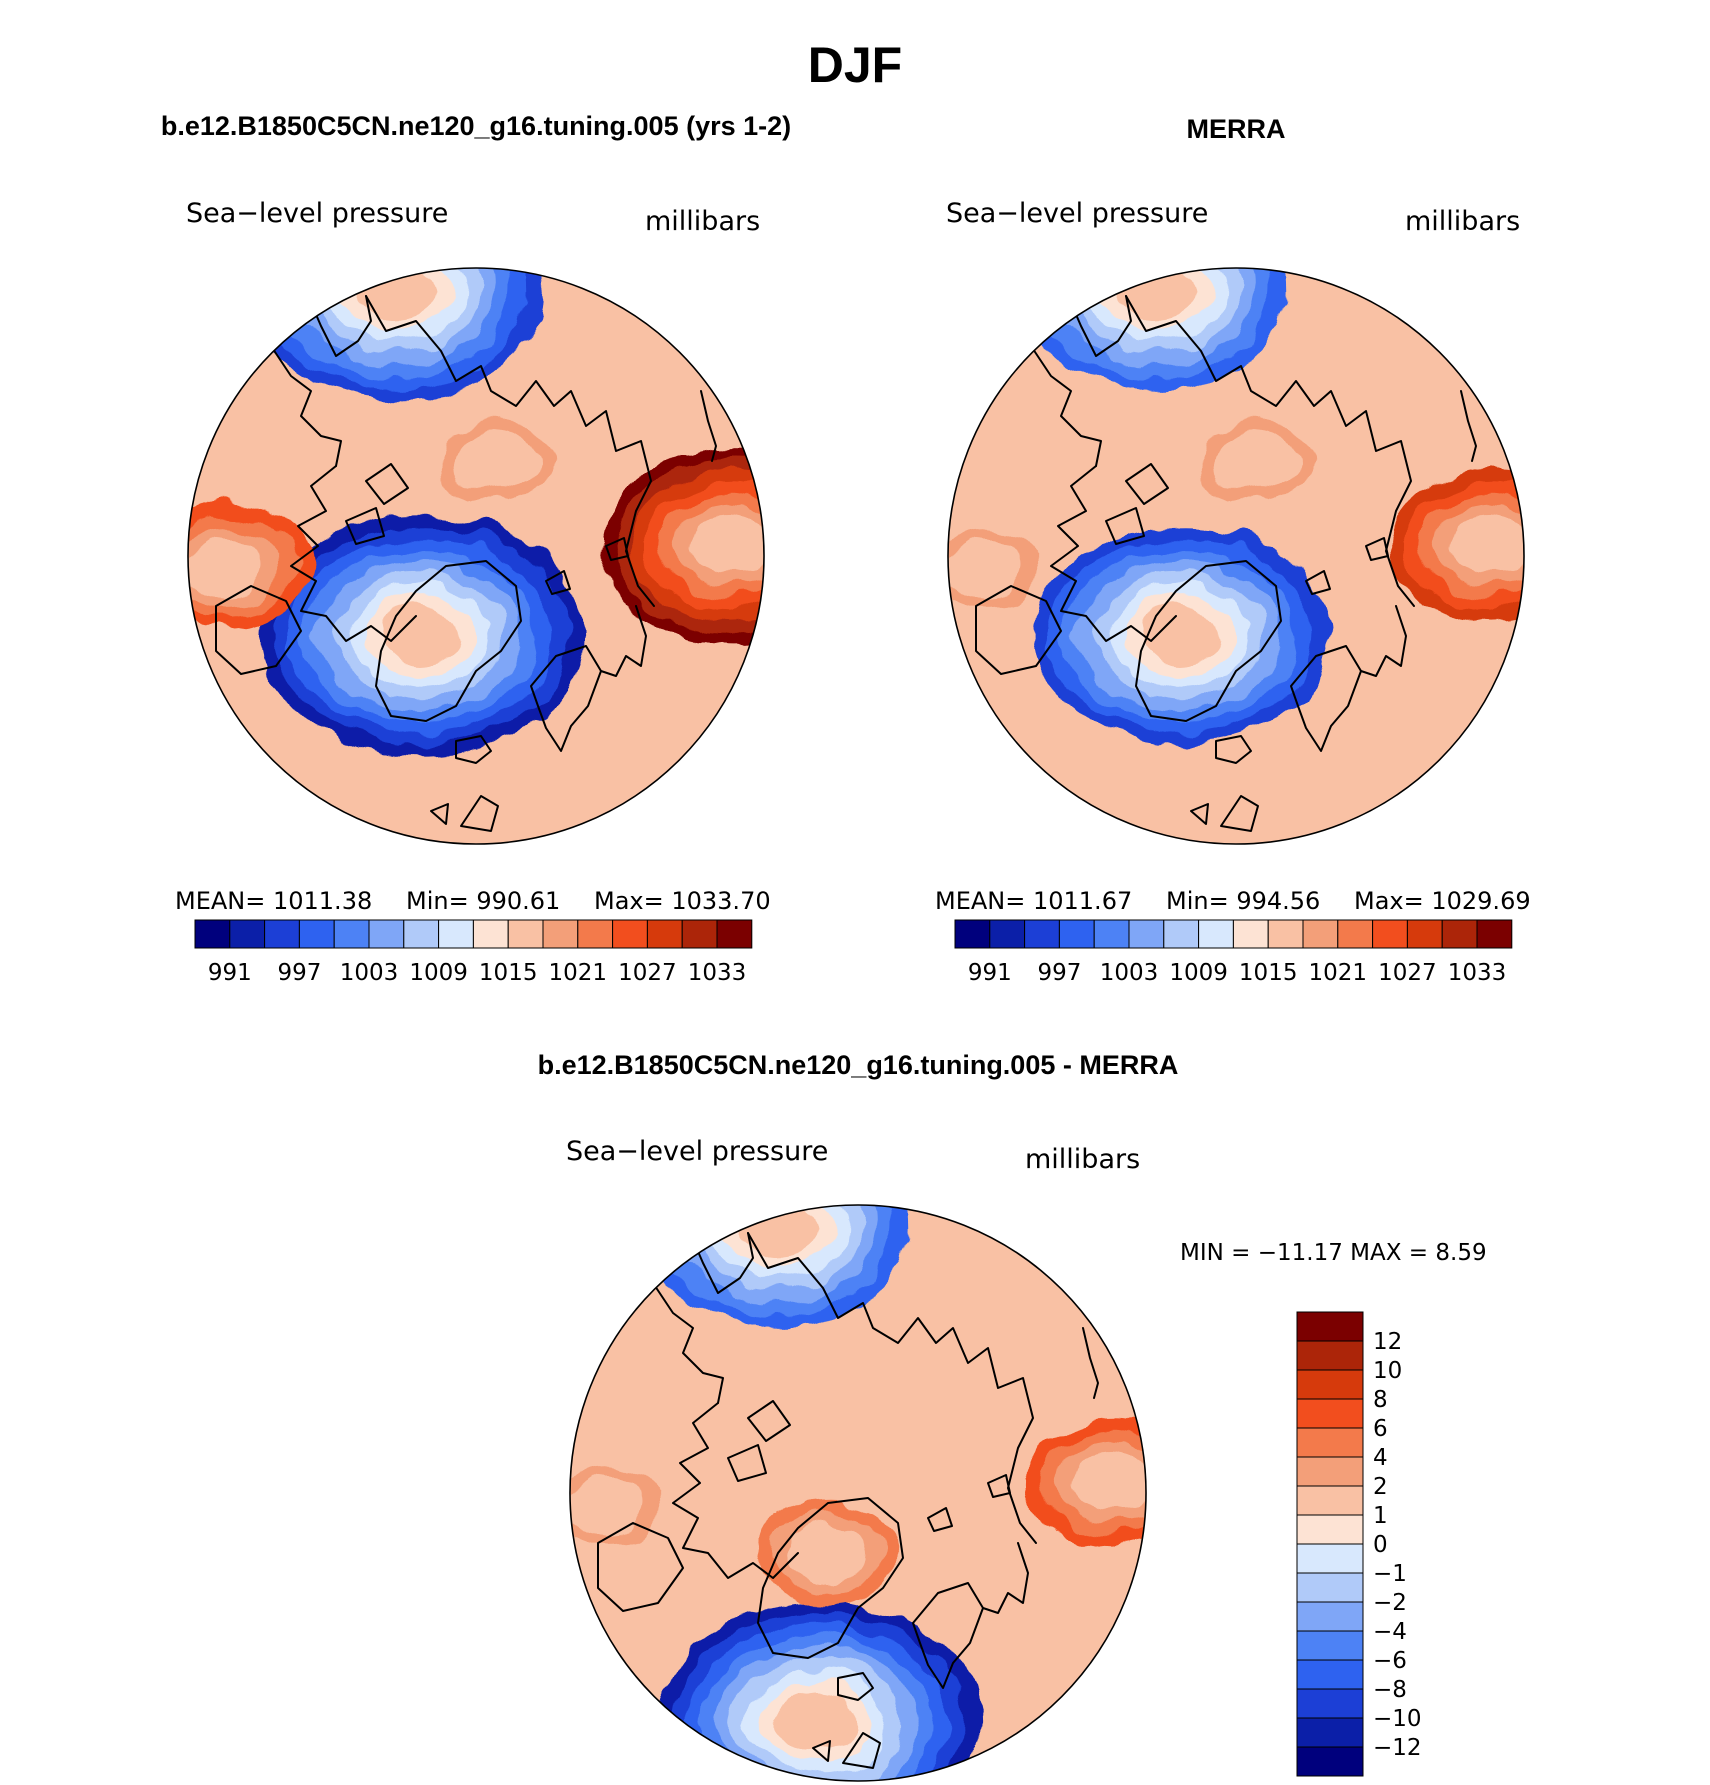 The image size is (1710, 1785). Describe the element at coordinates (1059, 973) in the screenshot. I see `colorbar-tick-label: 997` at that location.